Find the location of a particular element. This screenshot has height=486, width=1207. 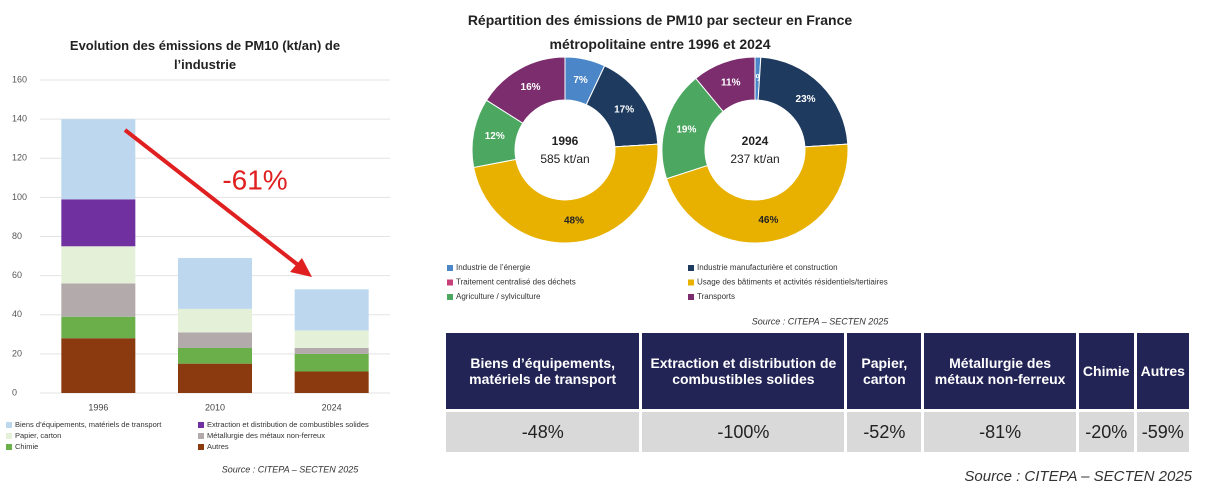

table-header: Autres is located at coordinates (1162, 371).